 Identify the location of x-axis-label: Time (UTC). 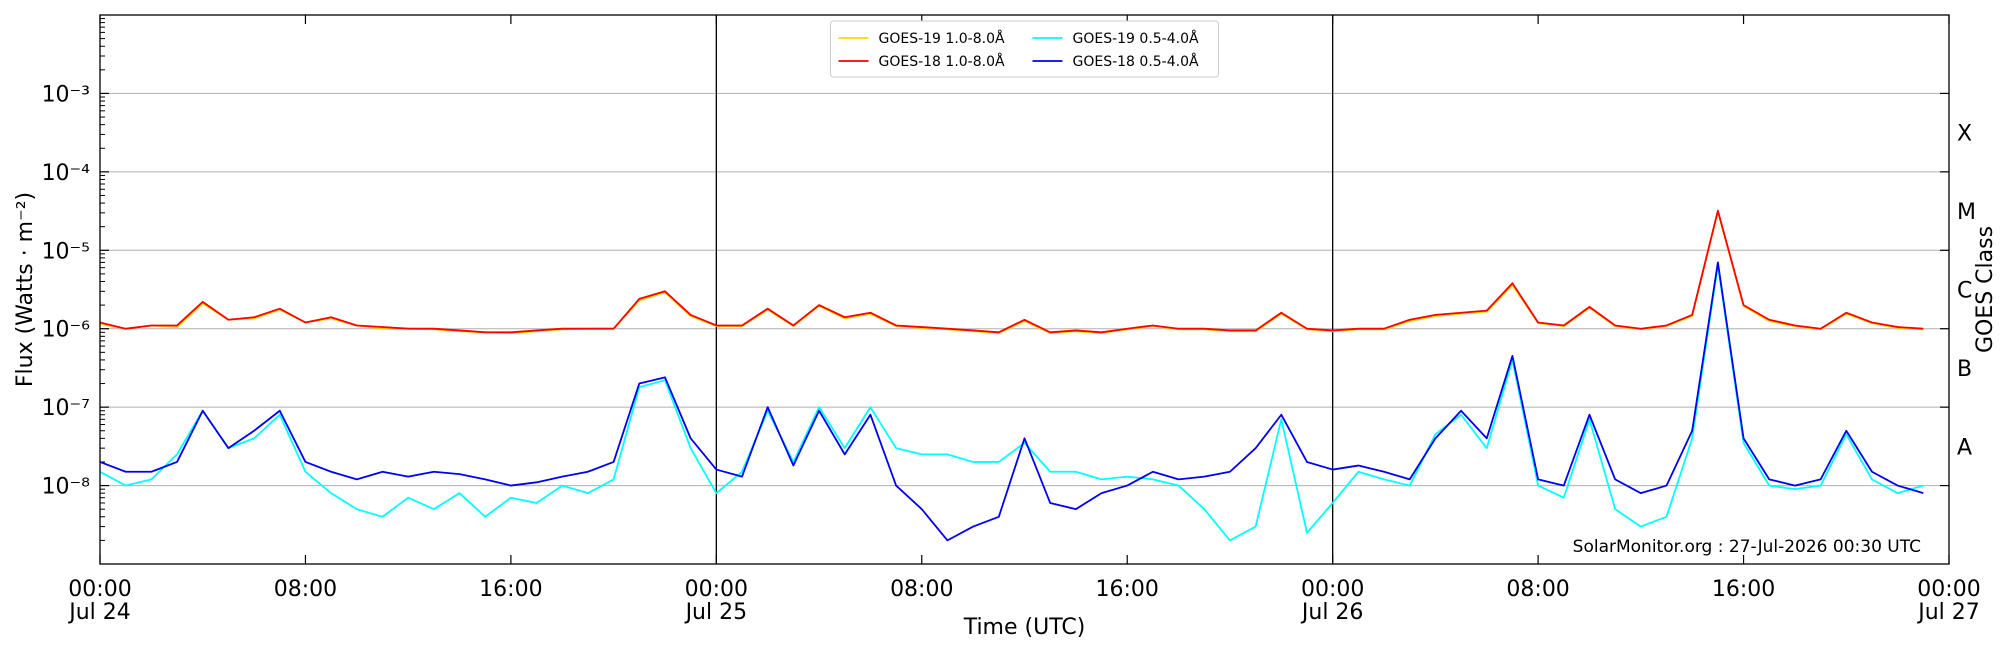
(1024, 627).